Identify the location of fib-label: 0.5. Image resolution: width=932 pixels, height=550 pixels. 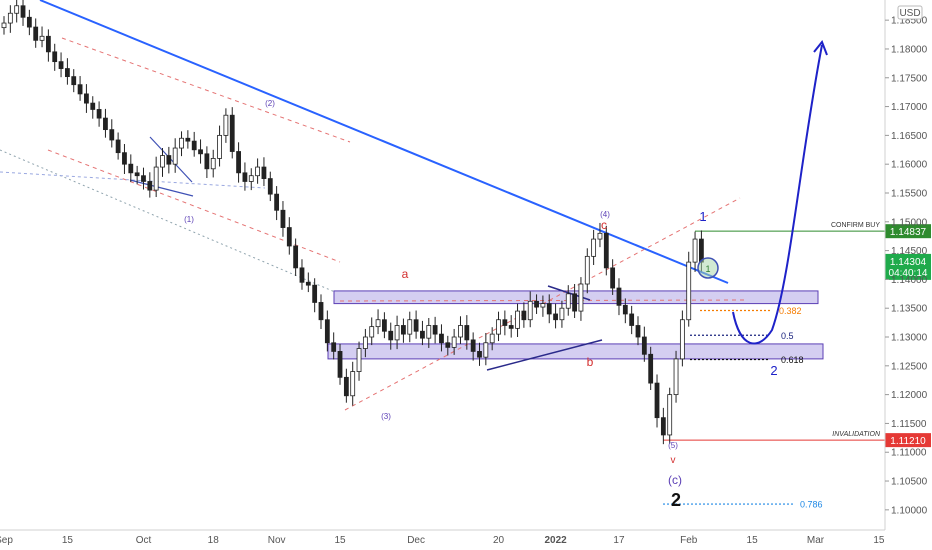
(787, 336).